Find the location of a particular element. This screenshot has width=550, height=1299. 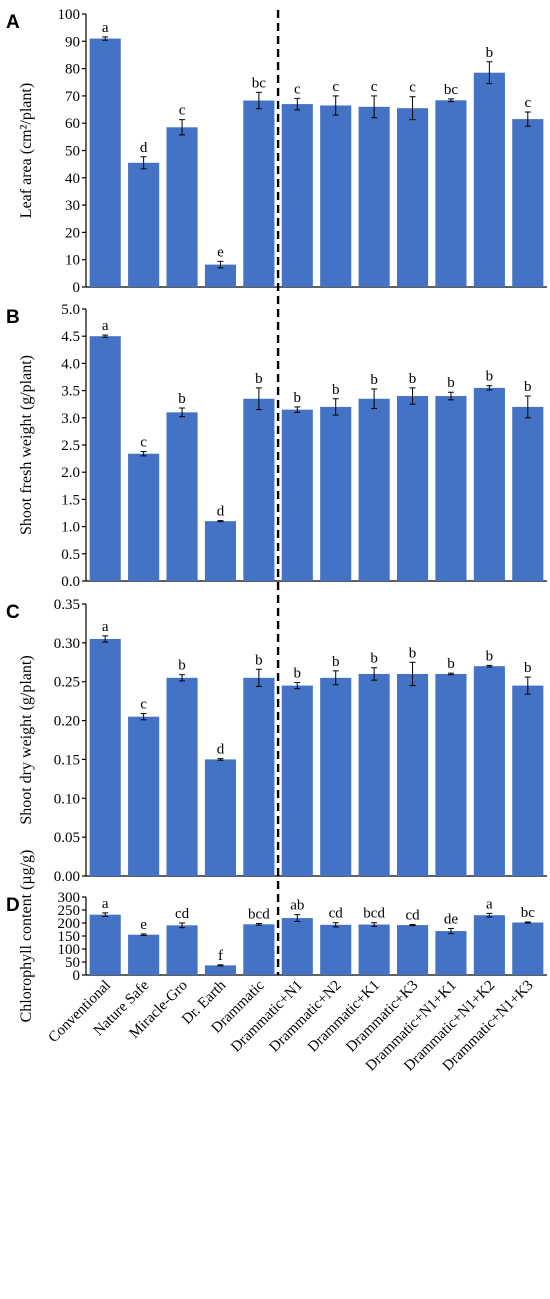

panel-a-y-tick-label: 80 is located at coordinates (72, 70).